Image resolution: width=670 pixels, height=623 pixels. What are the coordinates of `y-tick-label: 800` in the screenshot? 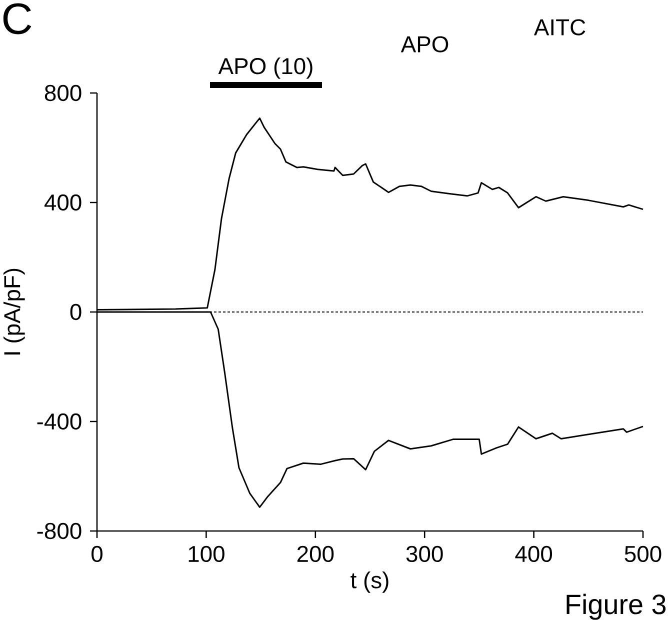 It's located at (63, 93).